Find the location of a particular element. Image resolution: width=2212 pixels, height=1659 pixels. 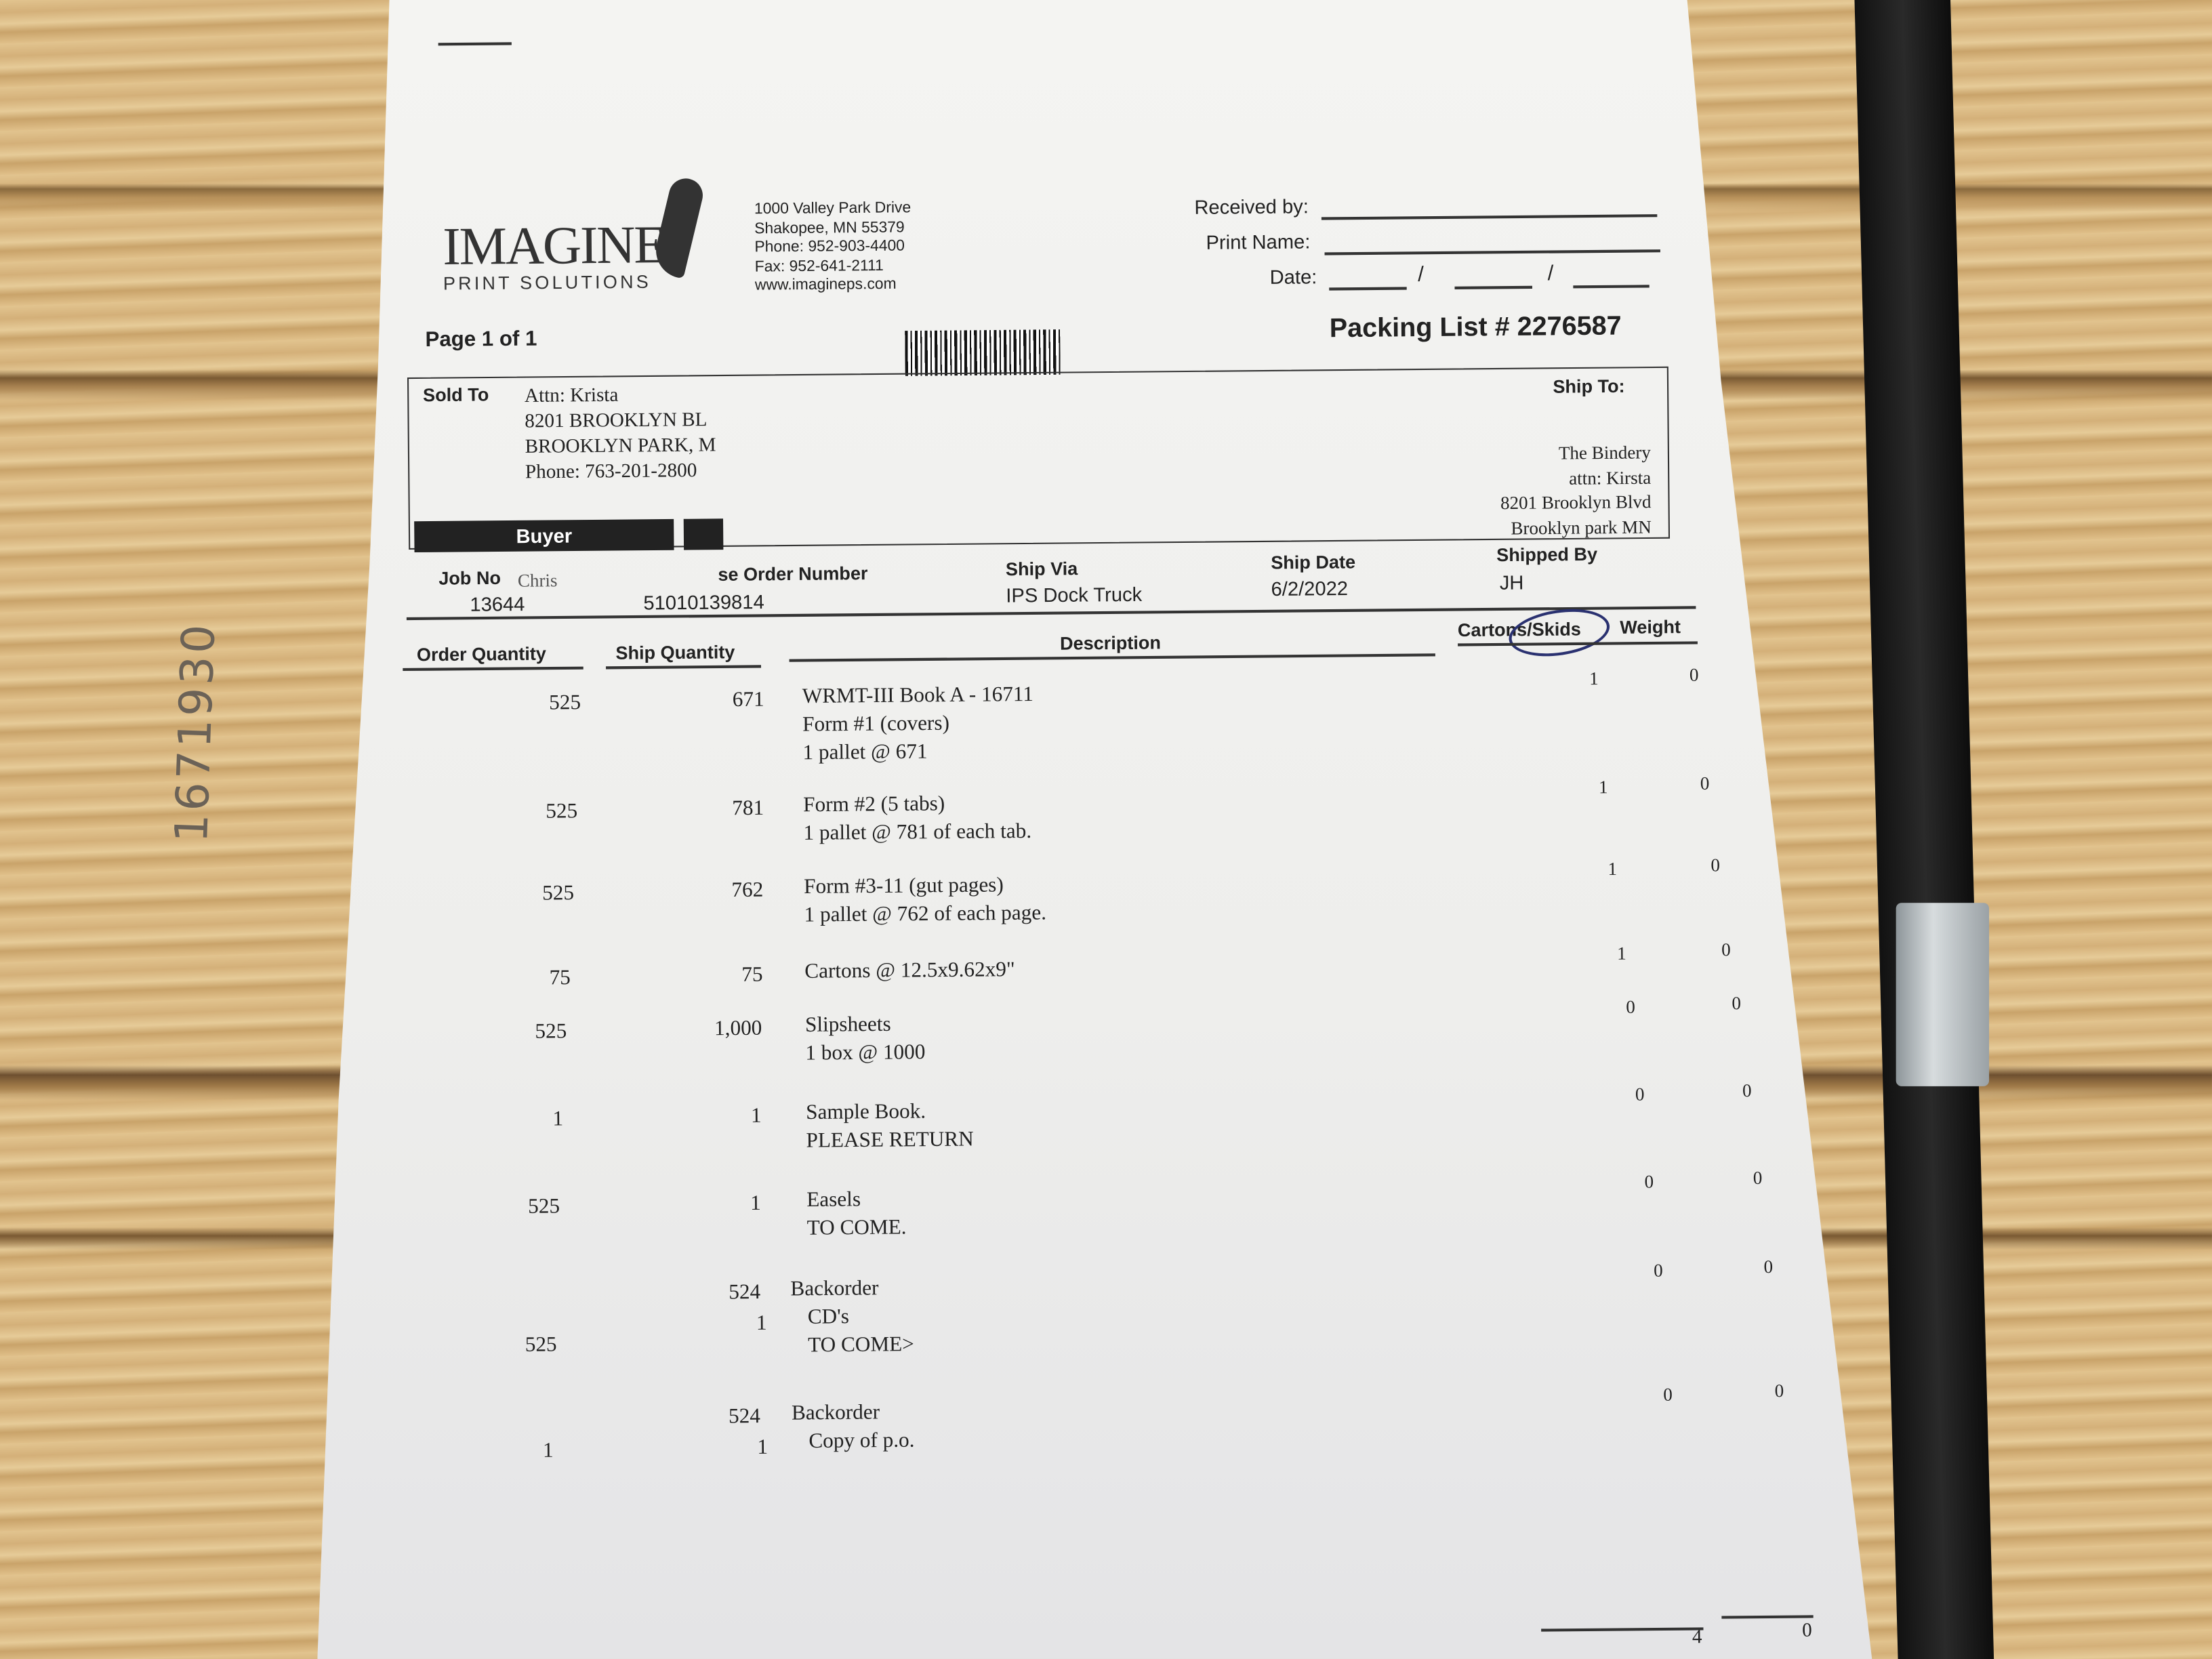

description-line: 1 pallet @ 671 is located at coordinates (865, 753).